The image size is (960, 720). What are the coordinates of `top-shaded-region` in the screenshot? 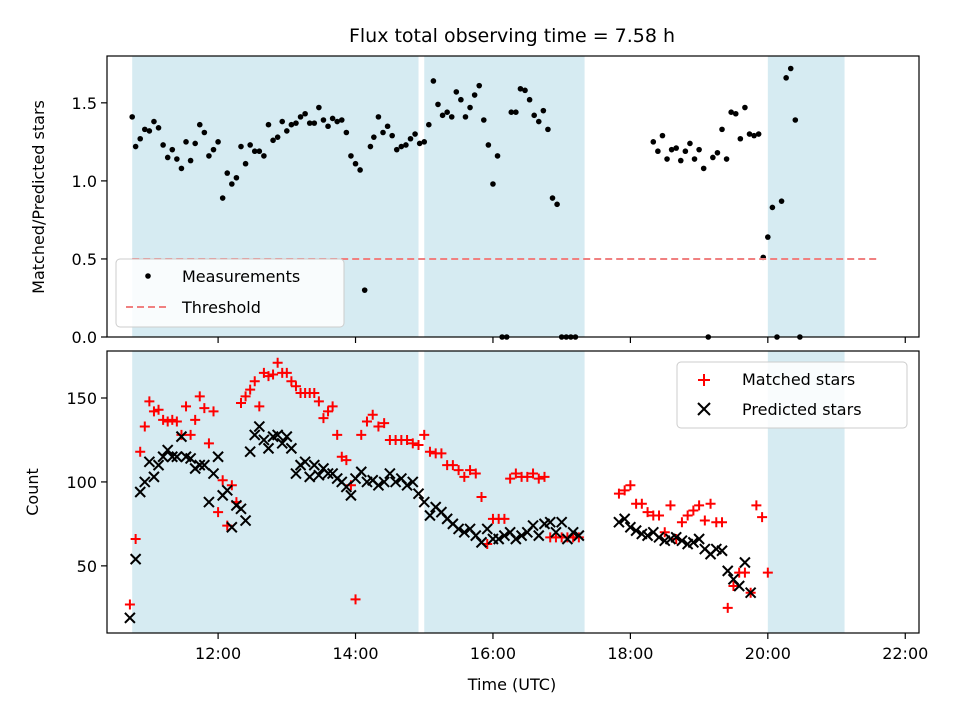 It's located at (806, 196).